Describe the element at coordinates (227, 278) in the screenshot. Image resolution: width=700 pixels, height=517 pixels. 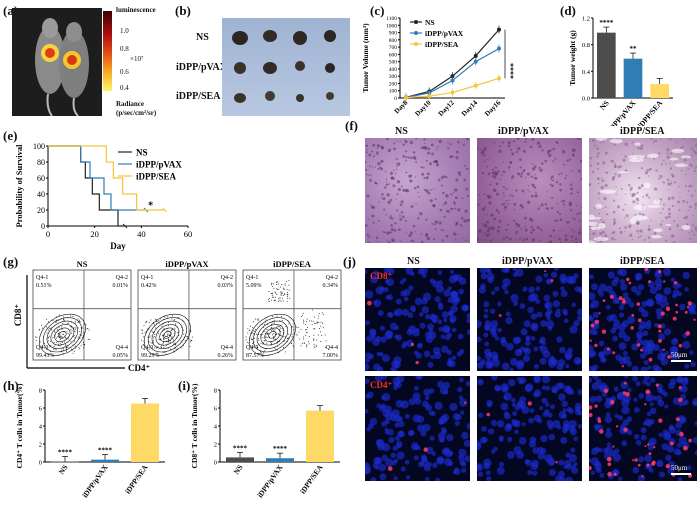
I see `quadrant-name: Q4-2` at that location.